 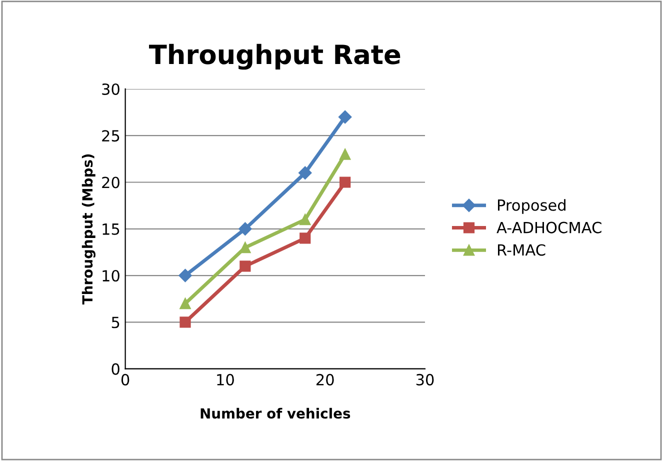 What do you see at coordinates (532, 206) in the screenshot?
I see `legend-label: Proposed` at bounding box center [532, 206].